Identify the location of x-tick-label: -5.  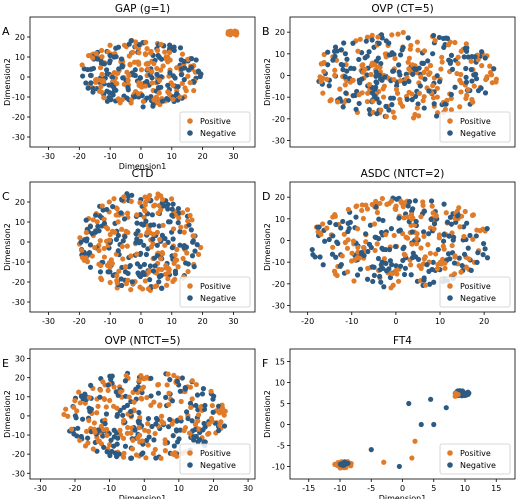
(371, 488).